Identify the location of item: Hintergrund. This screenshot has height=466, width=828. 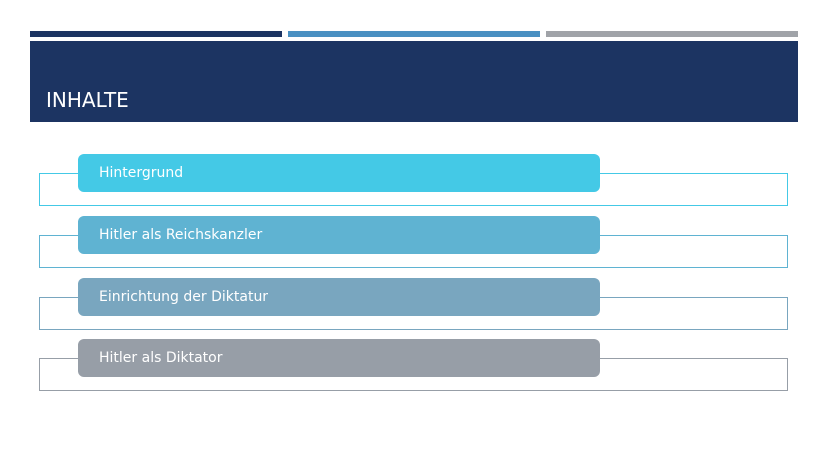
(339, 173).